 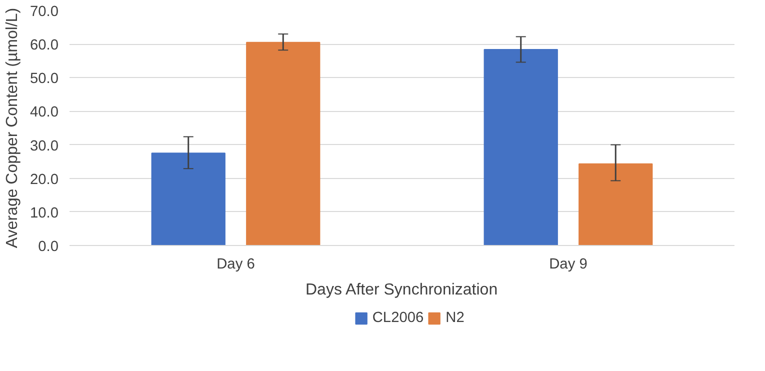 I want to click on y-tick-label: 70.0, so click(x=44, y=12).